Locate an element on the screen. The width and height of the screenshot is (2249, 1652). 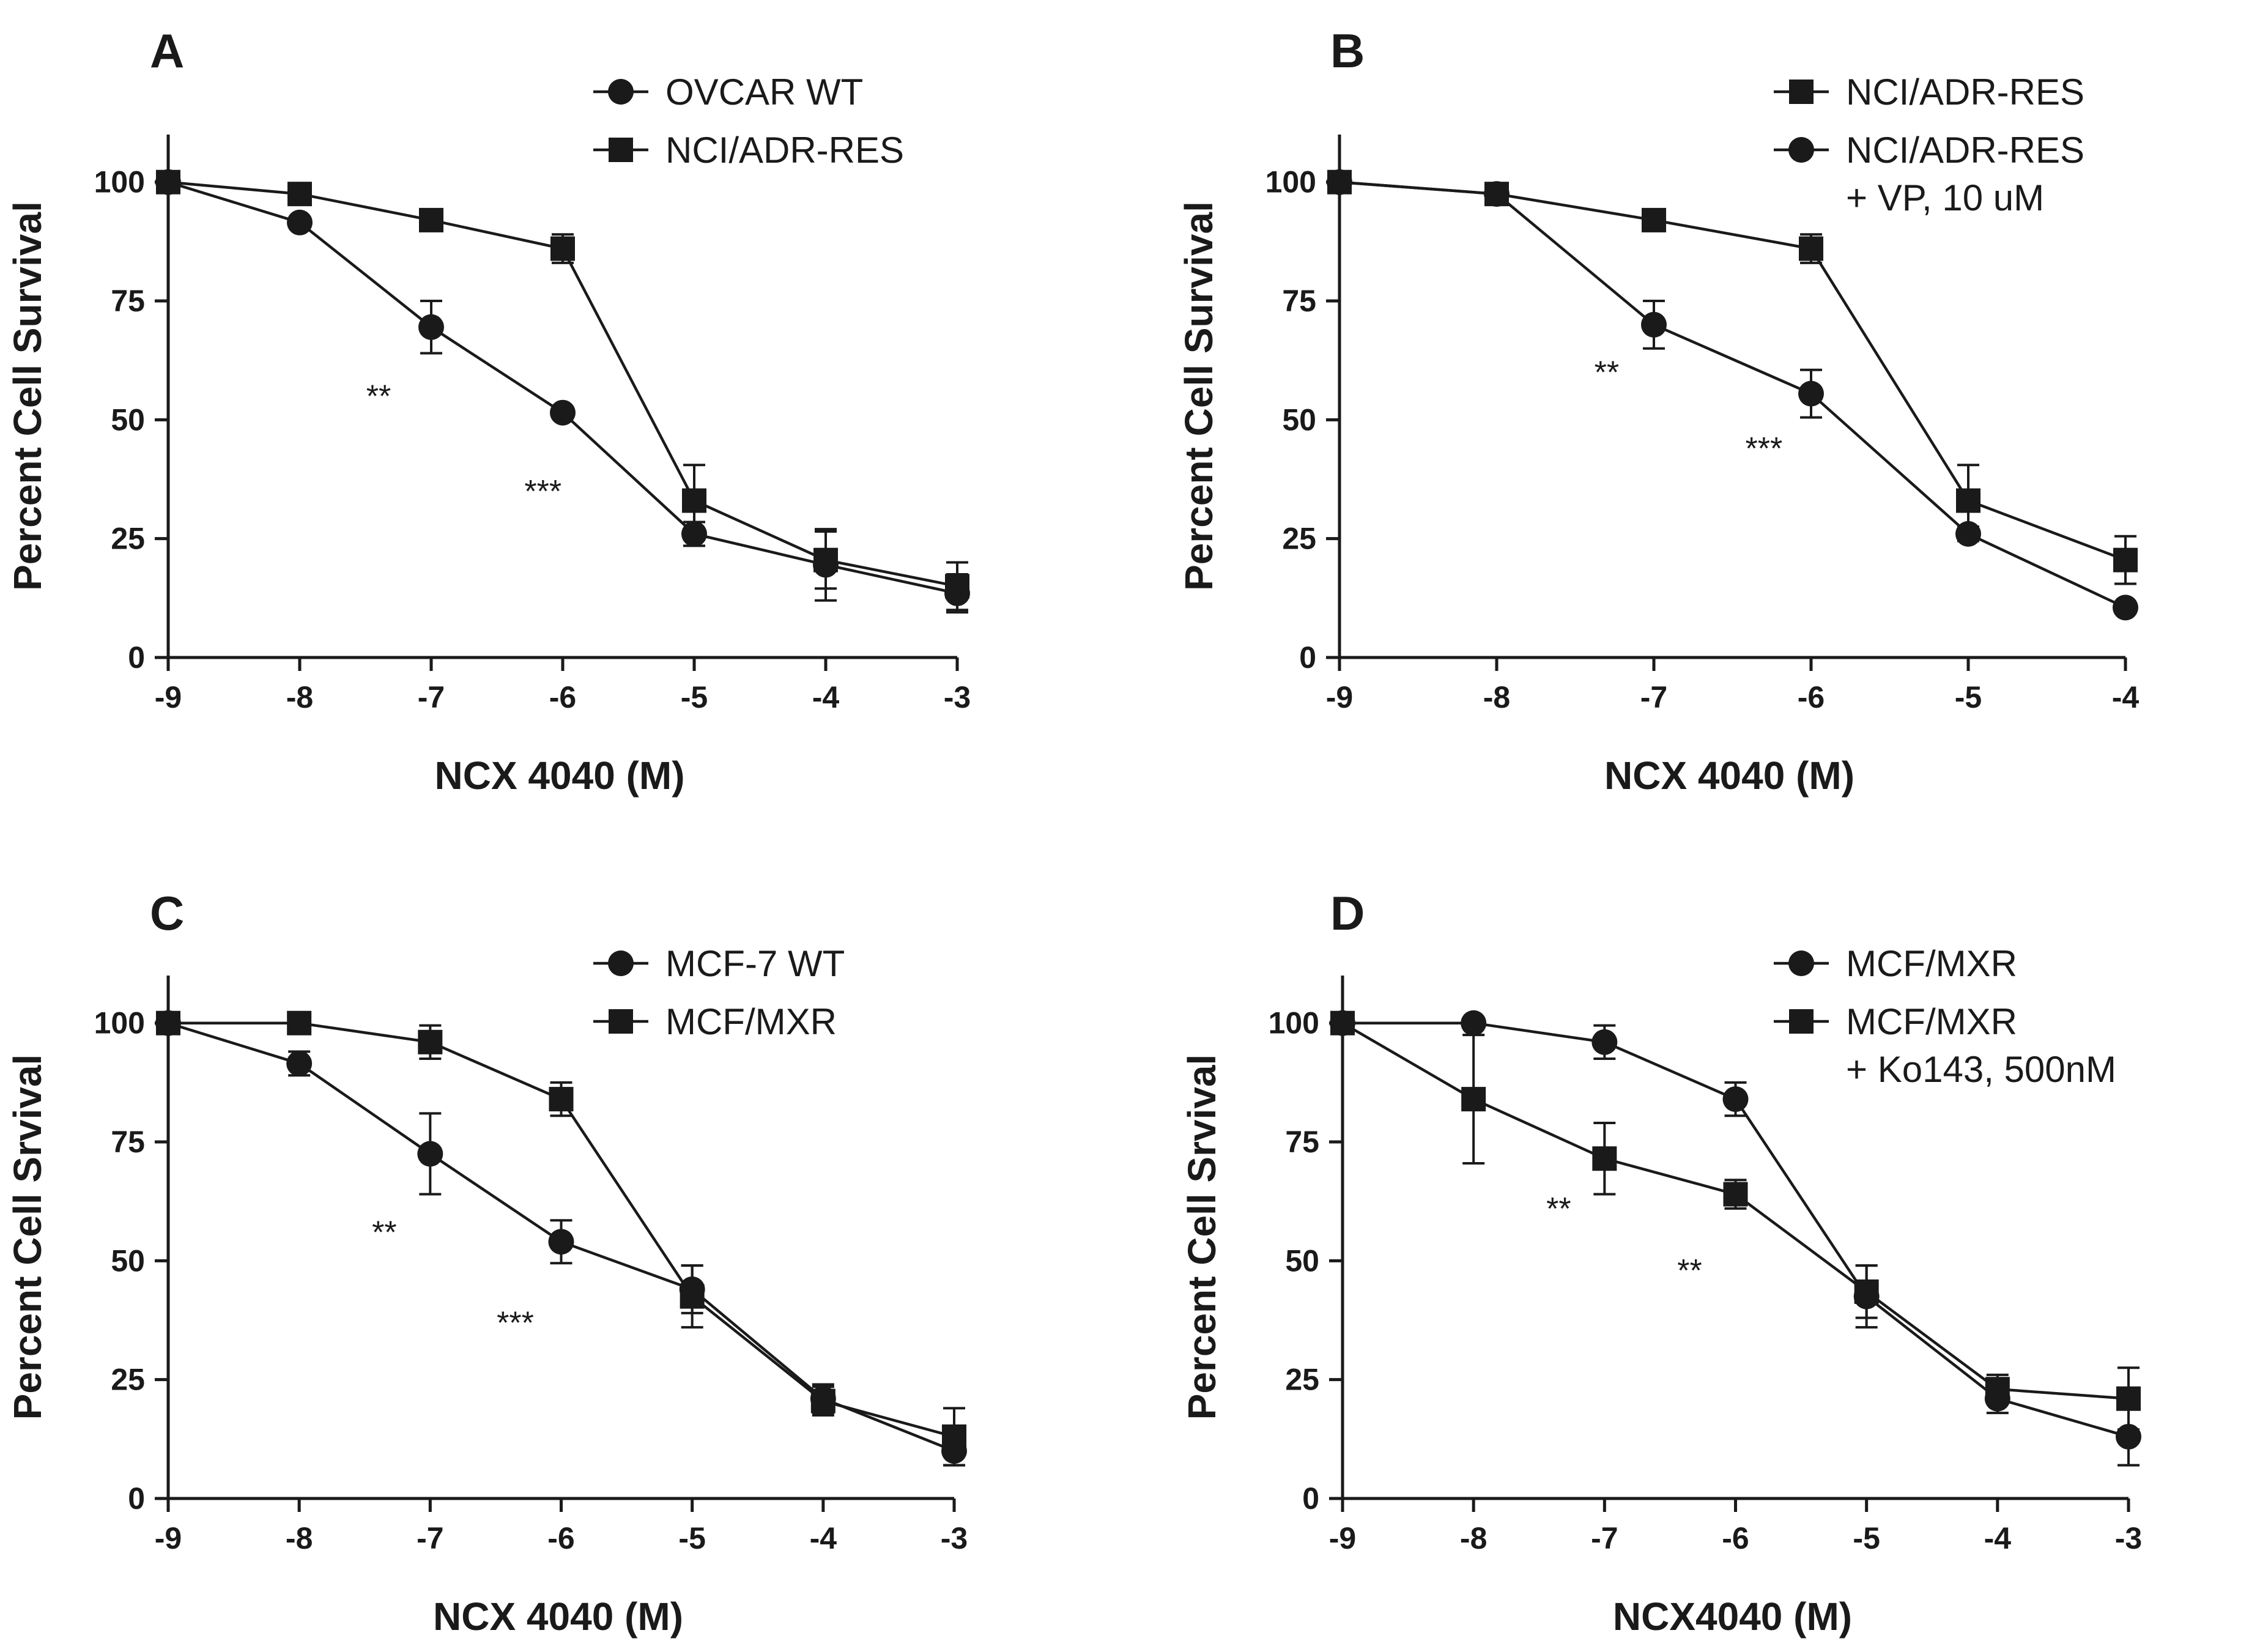
y-tick-label: 100 is located at coordinates (1290, 182).